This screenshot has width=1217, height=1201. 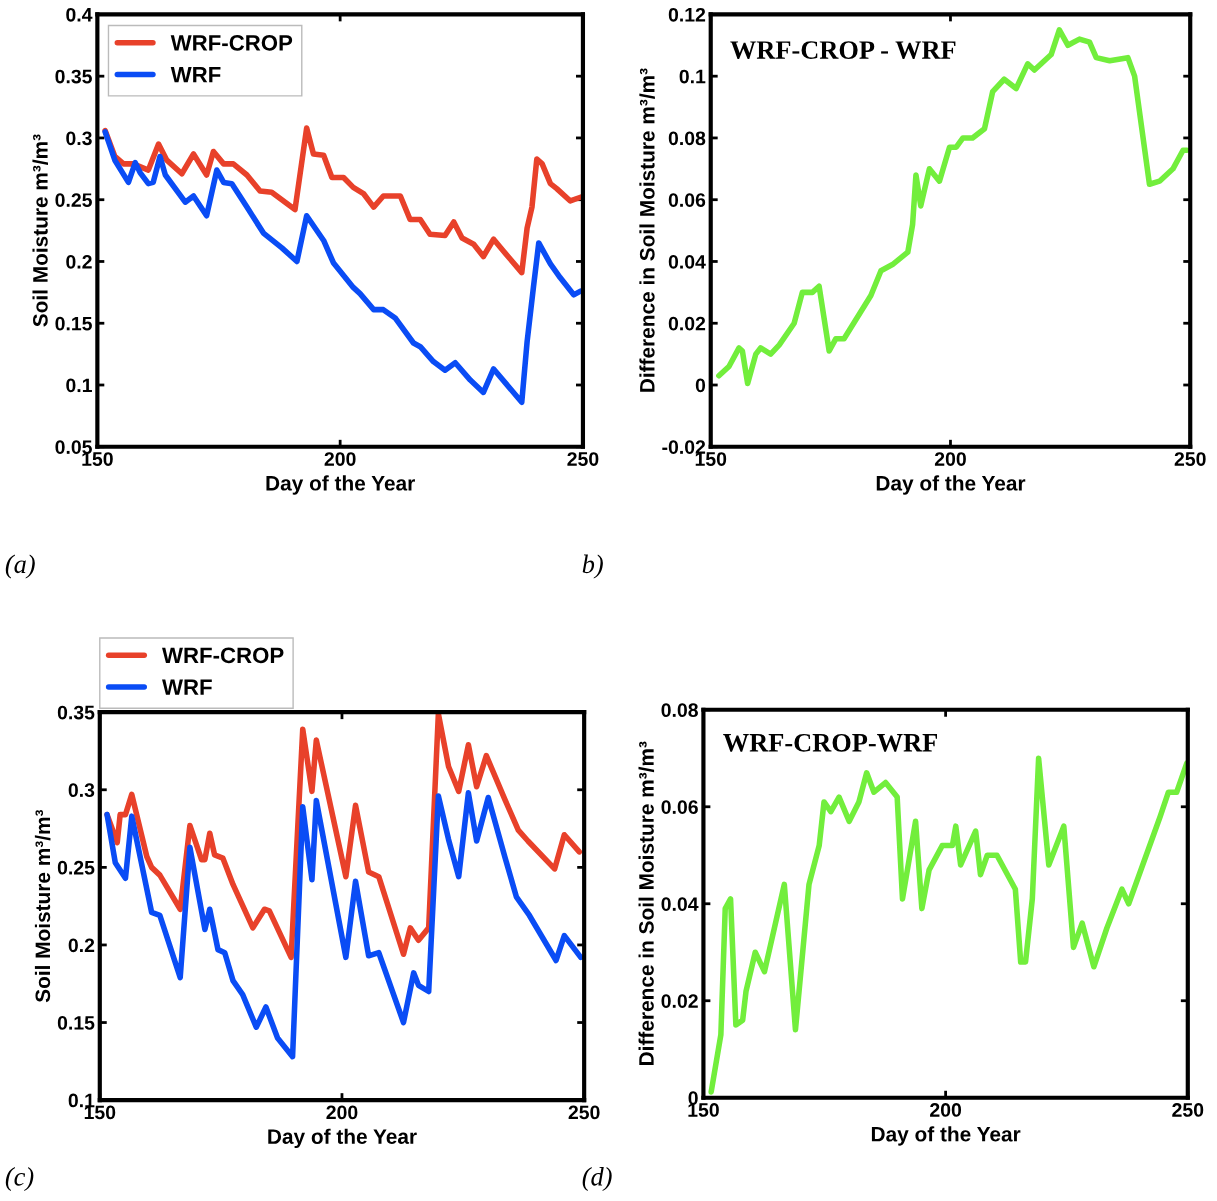 I want to click on y-tick-label: 0.05, so click(x=73, y=447).